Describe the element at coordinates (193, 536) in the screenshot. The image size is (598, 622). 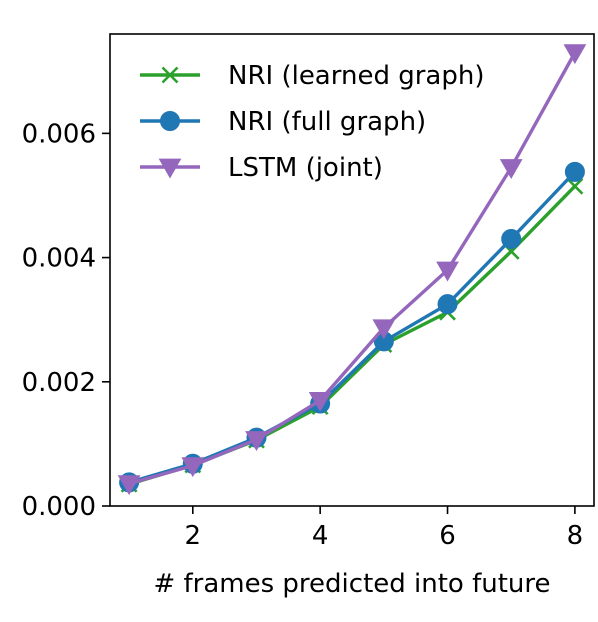
I see `x-tick-label: 2` at that location.